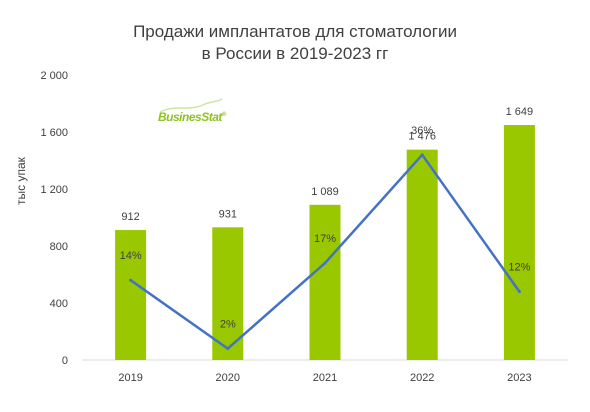  I want to click on x-tick-label: 2020, so click(228, 378).